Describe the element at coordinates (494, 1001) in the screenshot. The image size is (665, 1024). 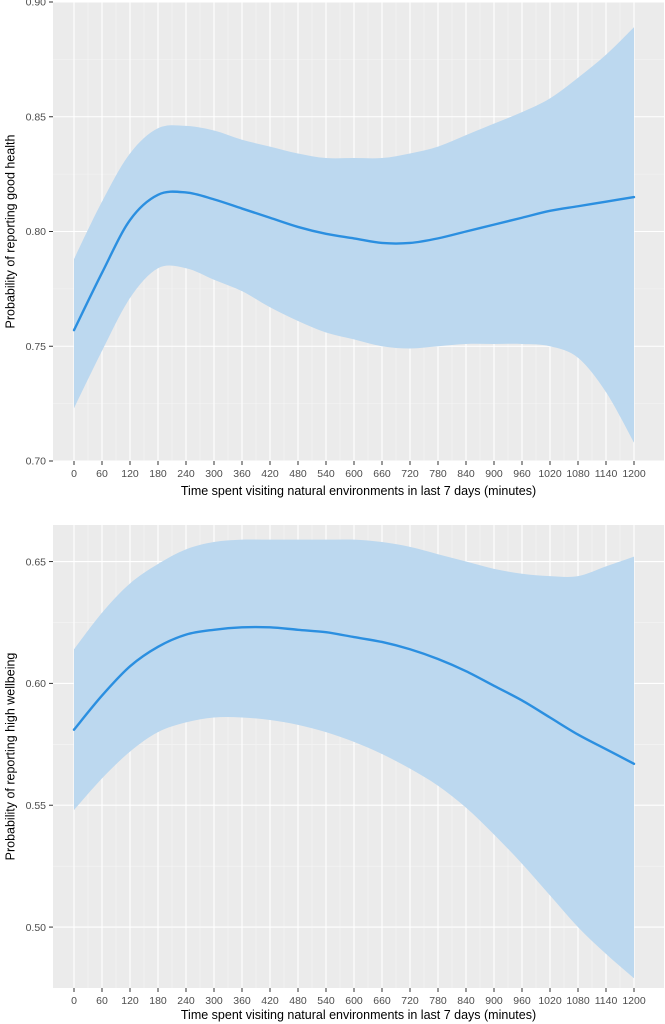
I see `high-wellbeing-x-tick-label-900: 900` at that location.